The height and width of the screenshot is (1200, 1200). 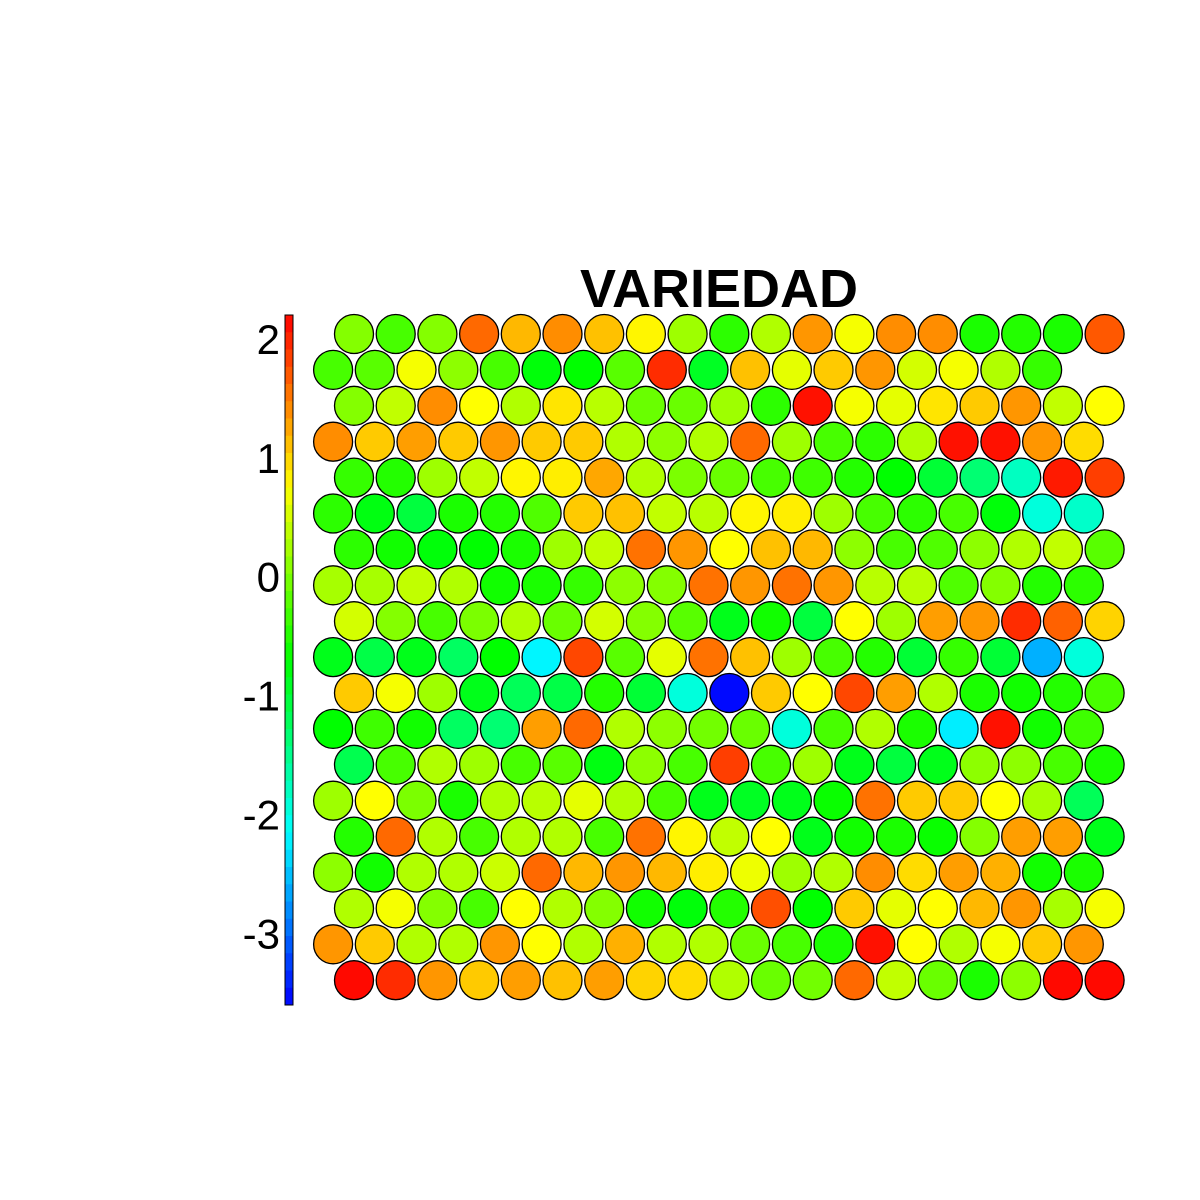 What do you see at coordinates (268, 577) in the screenshot?
I see `colorbar-tick-label: 0` at bounding box center [268, 577].